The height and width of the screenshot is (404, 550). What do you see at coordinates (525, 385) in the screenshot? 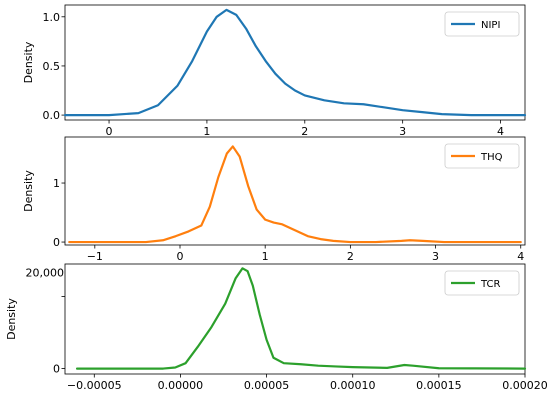
I see `x-tick-label: 0.00020` at bounding box center [525, 385].